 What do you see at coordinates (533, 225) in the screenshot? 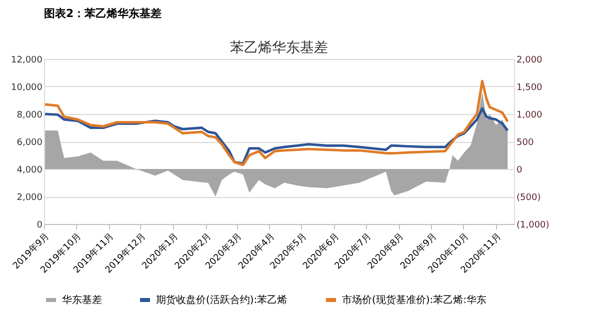
I see `y2-tick-label: (1,000)` at bounding box center [533, 225].